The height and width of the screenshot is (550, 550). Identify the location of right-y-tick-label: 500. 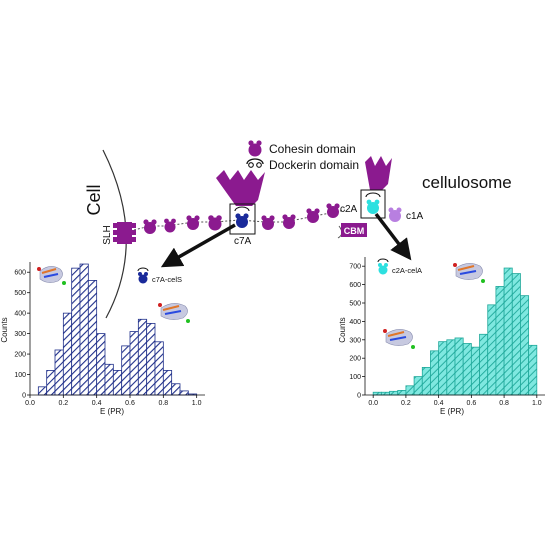
(355, 304).